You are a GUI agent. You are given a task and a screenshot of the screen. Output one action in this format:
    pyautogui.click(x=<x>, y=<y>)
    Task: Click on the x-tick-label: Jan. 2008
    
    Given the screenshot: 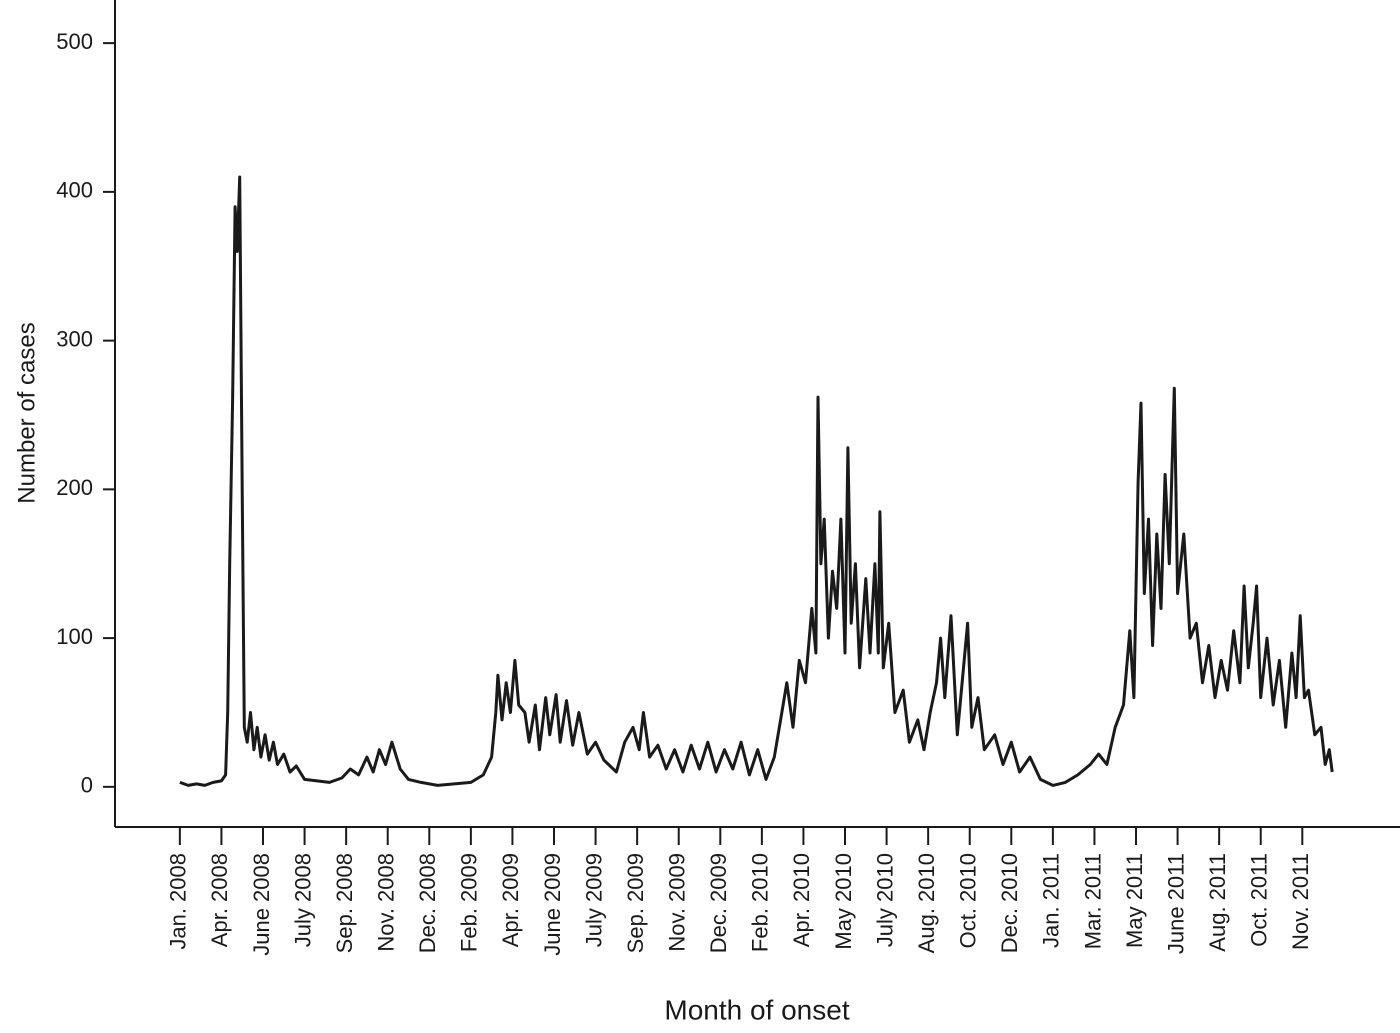 What is the action you would take?
    pyautogui.click(x=178, y=901)
    